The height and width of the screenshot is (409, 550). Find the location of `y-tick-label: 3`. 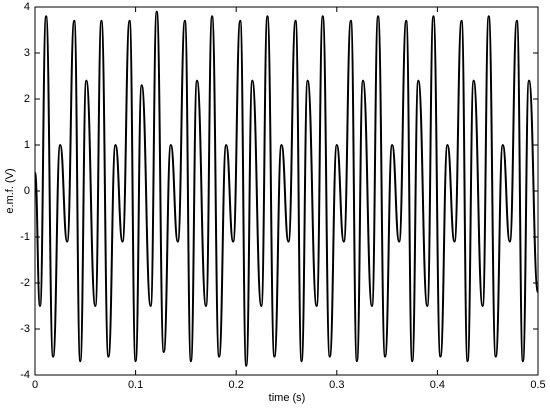

y-tick-label: 3 is located at coordinates (27, 53).